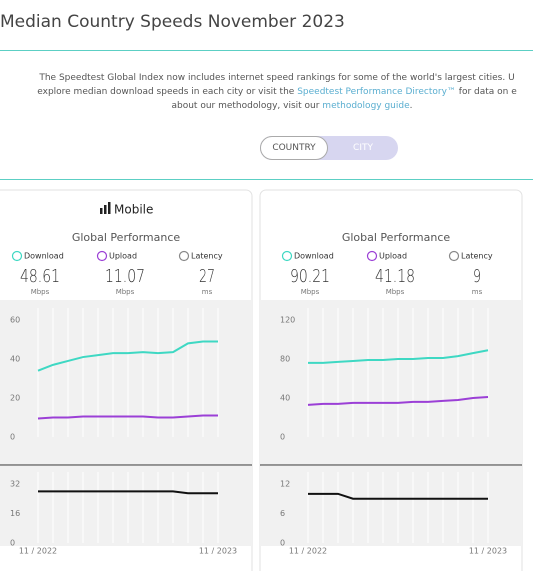  Describe the element at coordinates (363, 148) in the screenshot. I see `toggle-option: CITY` at that location.